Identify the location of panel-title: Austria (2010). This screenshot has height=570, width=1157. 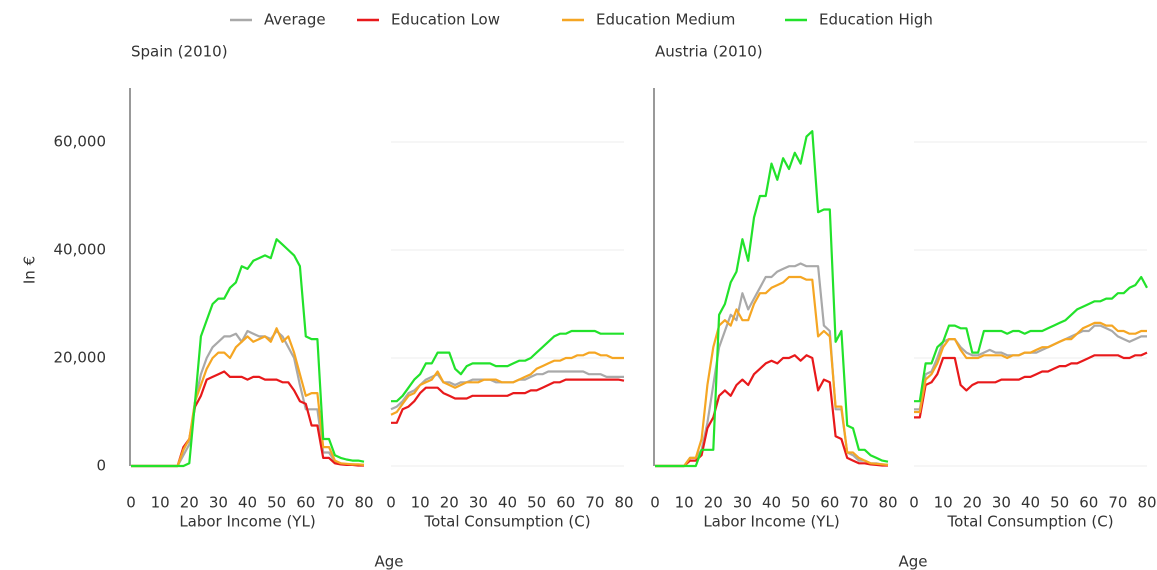
(709, 52).